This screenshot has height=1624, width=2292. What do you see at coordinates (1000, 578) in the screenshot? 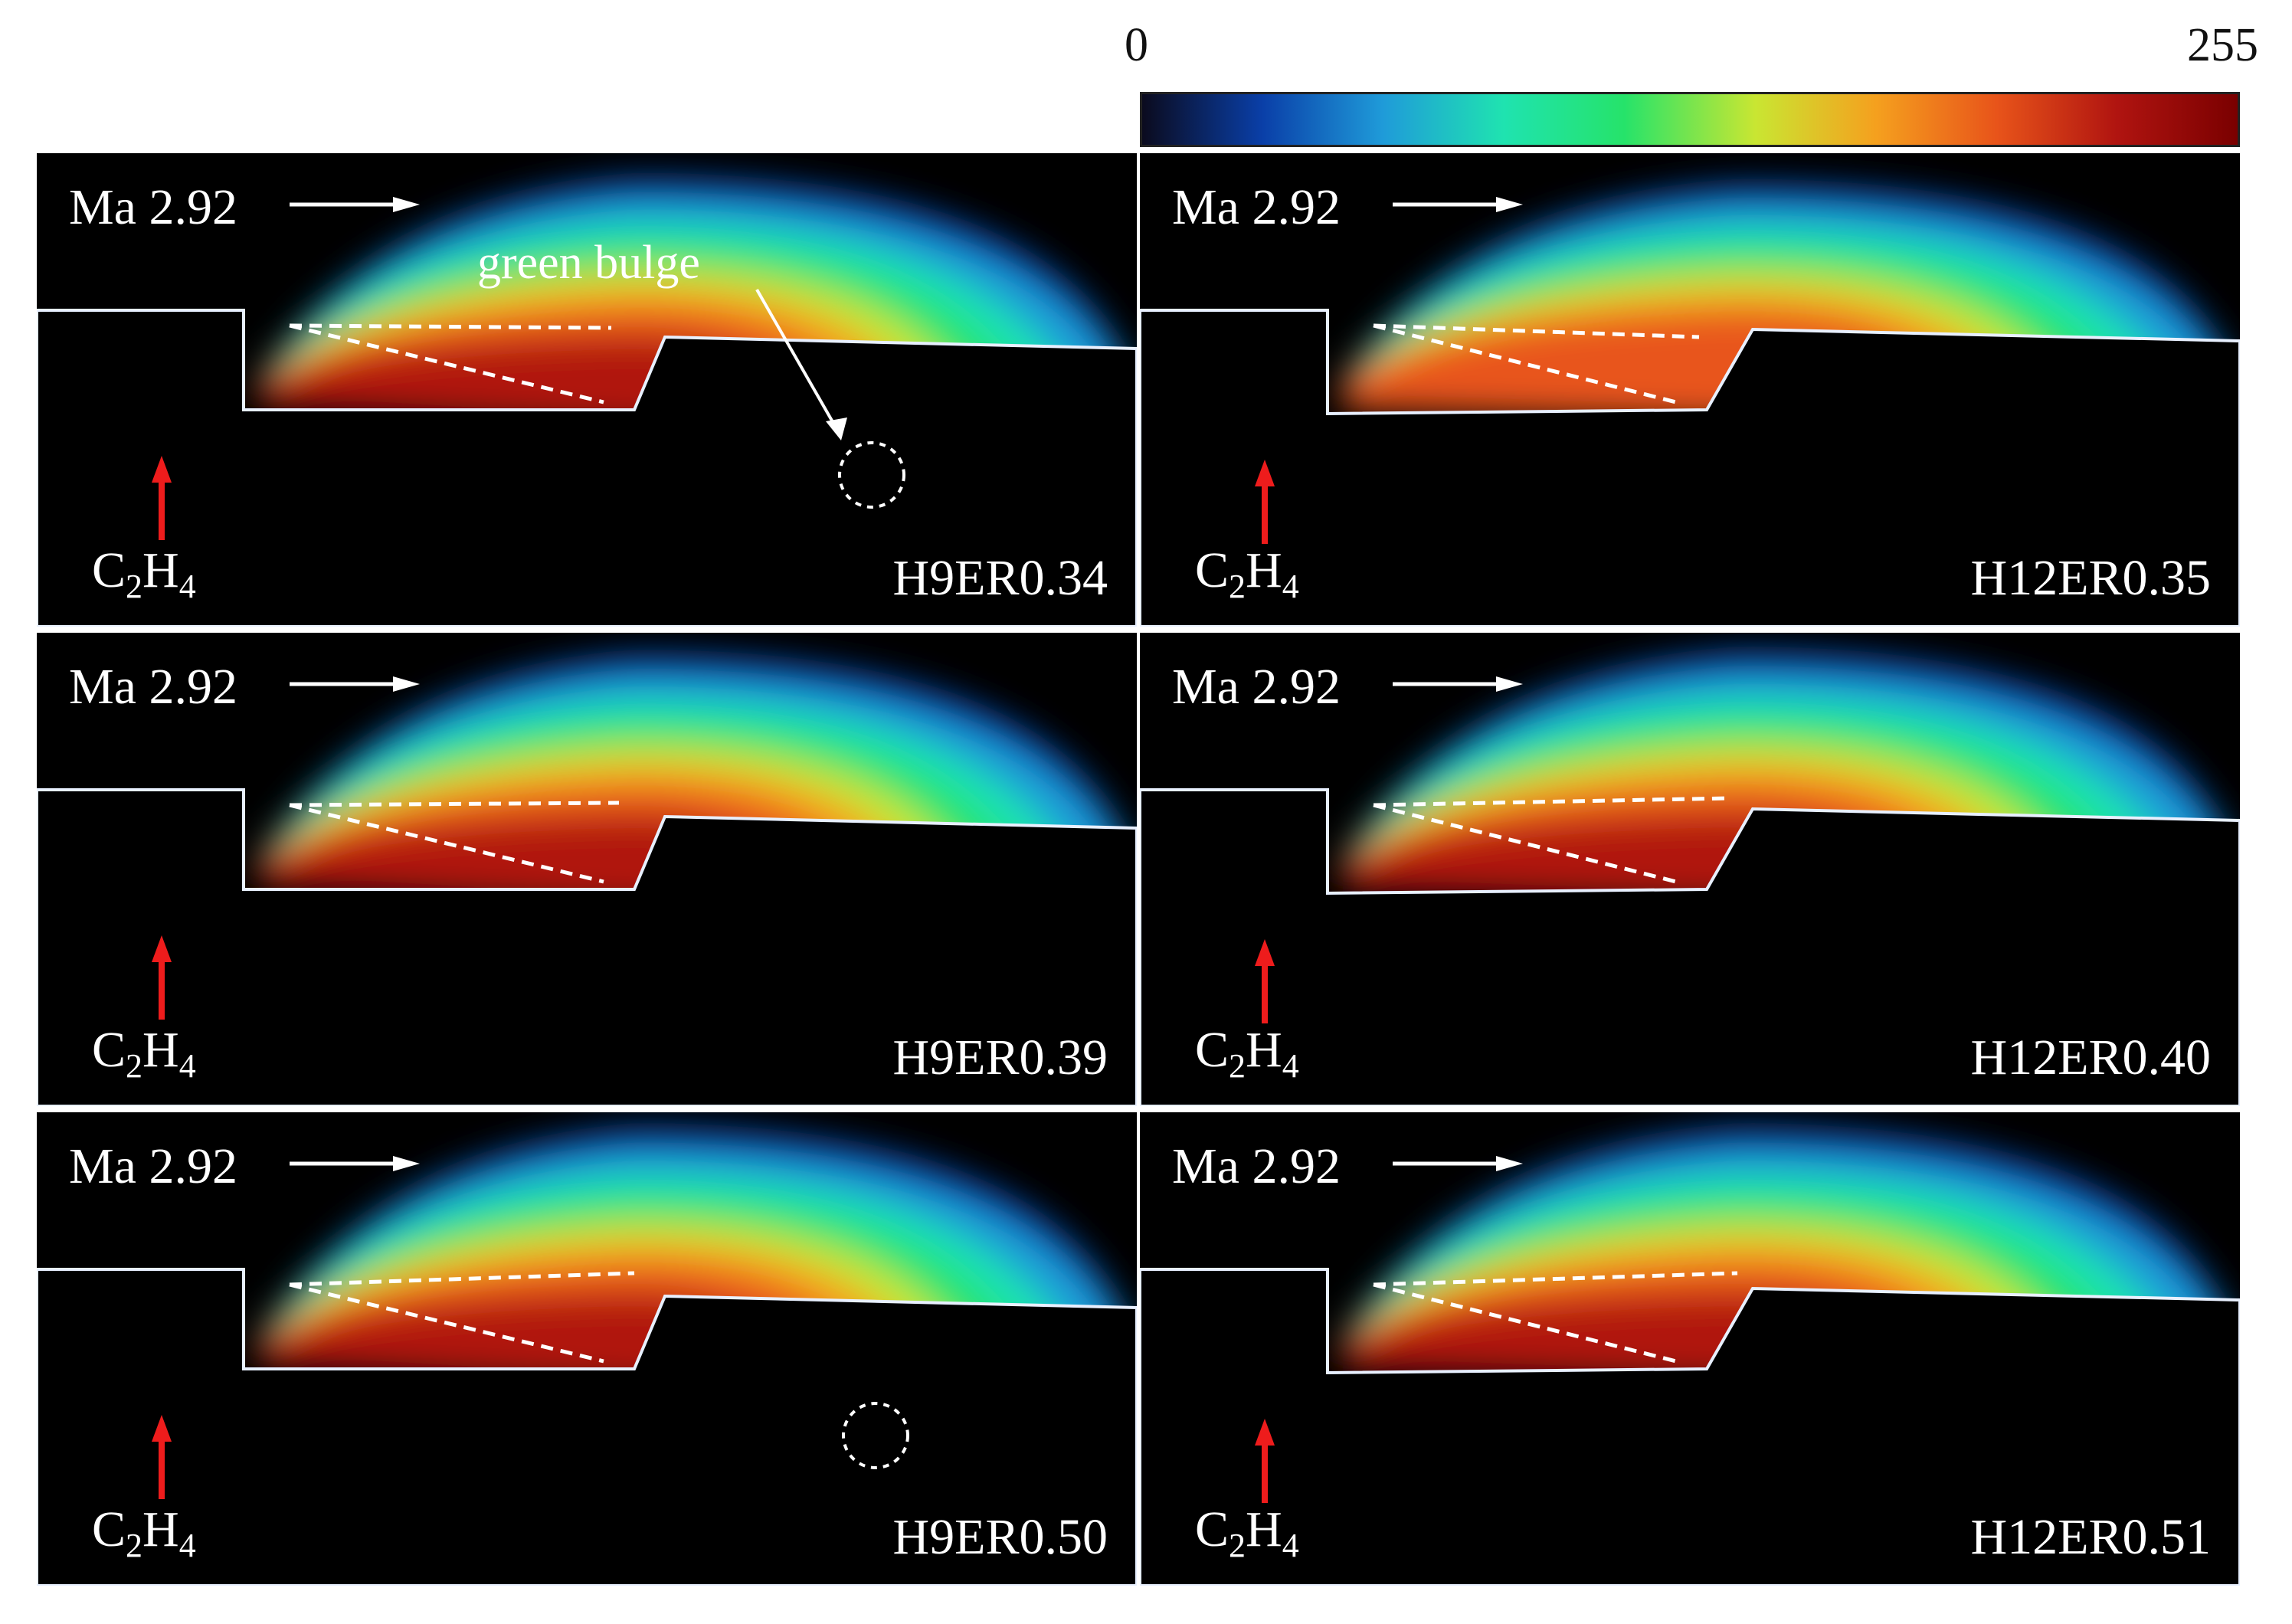
I see `case-label: H9ER0.34` at bounding box center [1000, 578].